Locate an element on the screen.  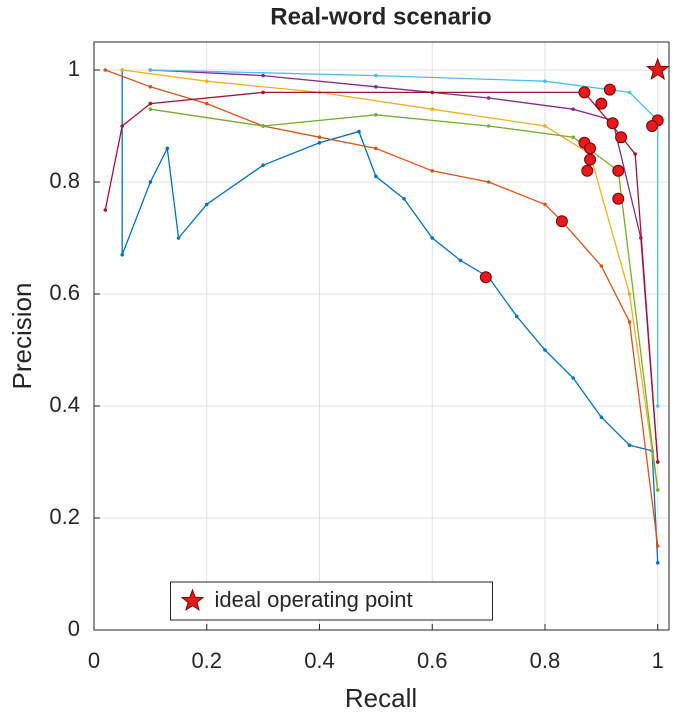
x-tick-label: 0.2 is located at coordinates (206, 660).